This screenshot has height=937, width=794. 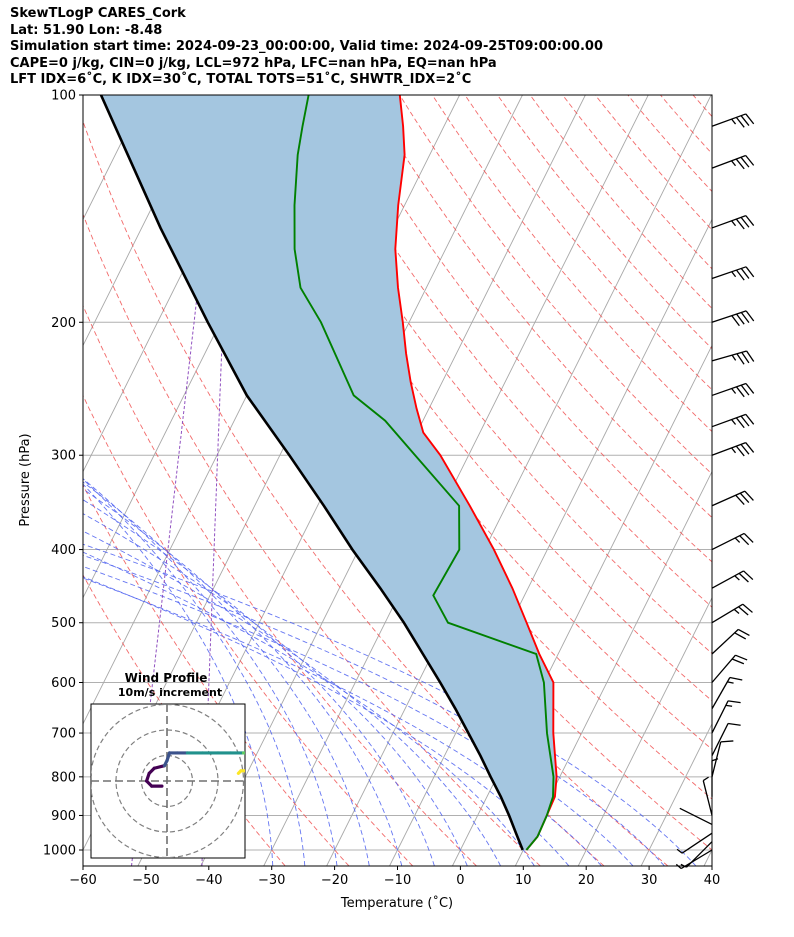 What do you see at coordinates (208, 880) in the screenshot?
I see `x-tick-label: −40` at bounding box center [208, 880].